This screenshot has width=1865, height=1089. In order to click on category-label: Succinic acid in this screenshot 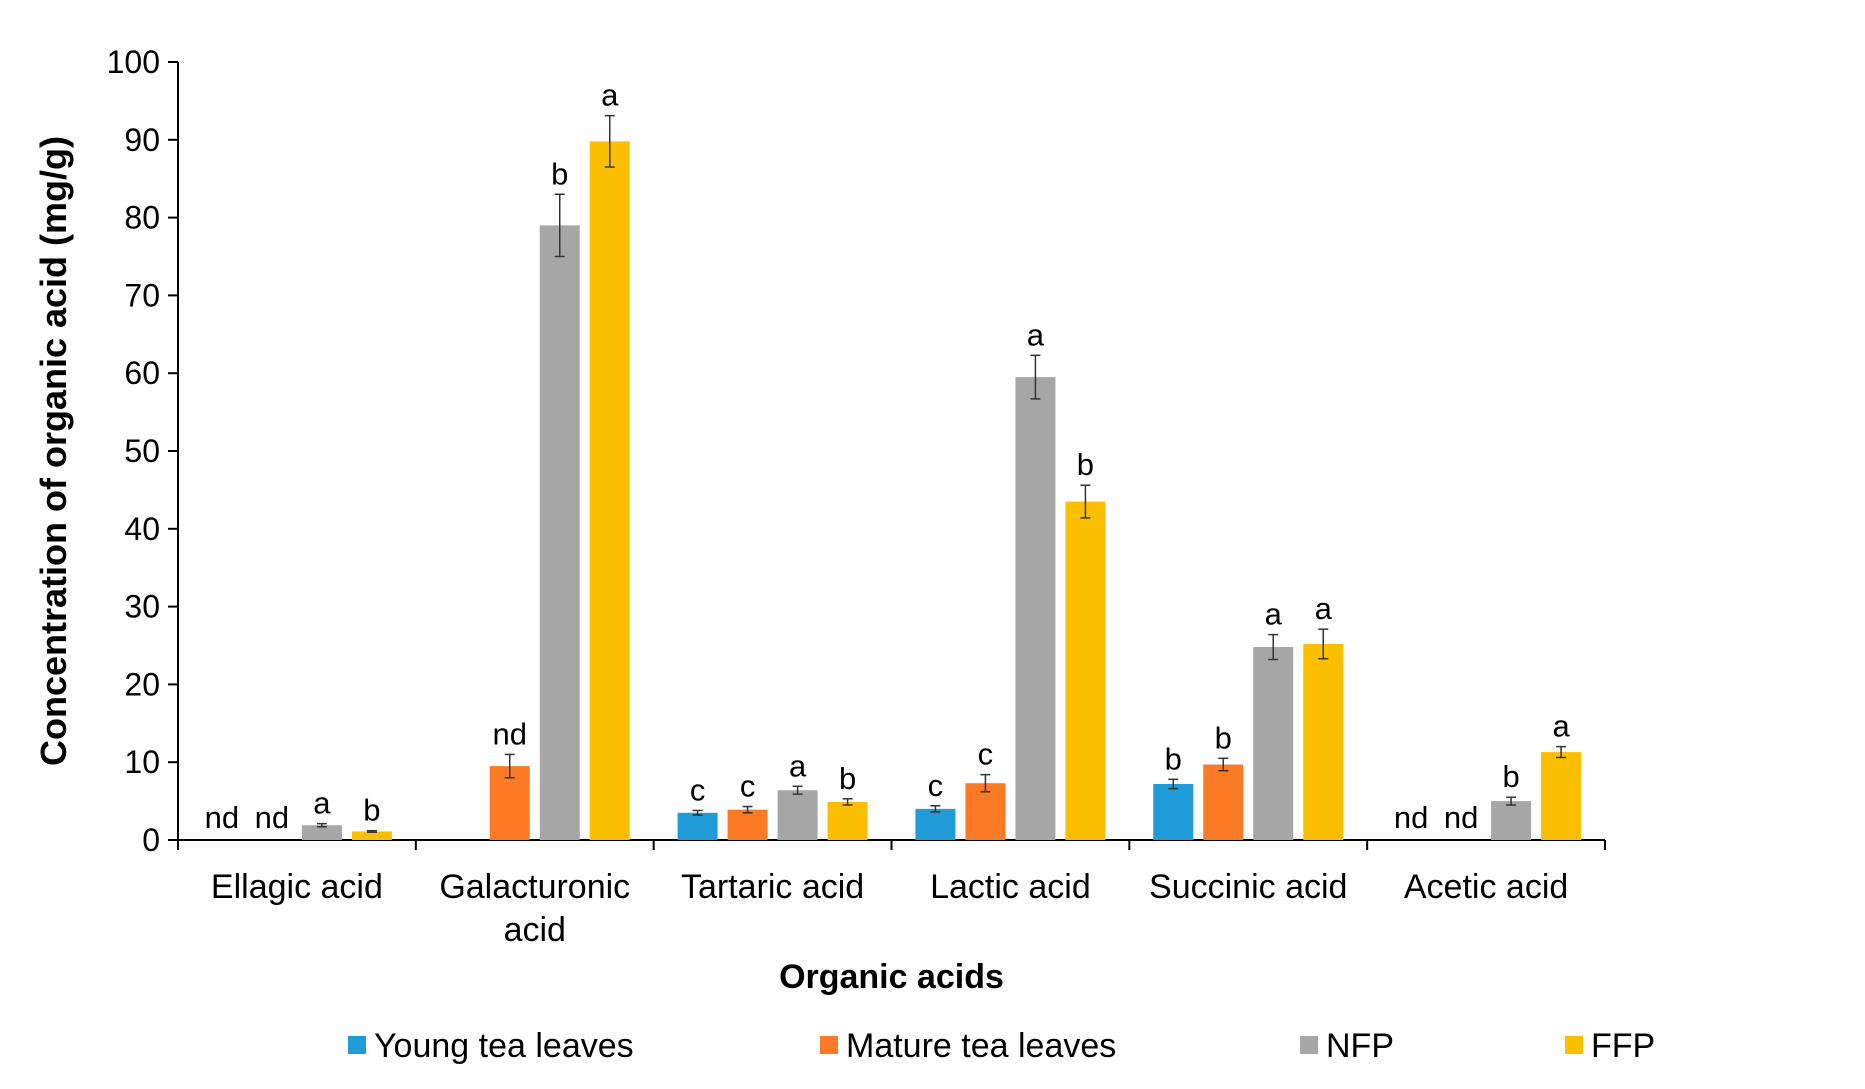, I will do `click(1248, 887)`.